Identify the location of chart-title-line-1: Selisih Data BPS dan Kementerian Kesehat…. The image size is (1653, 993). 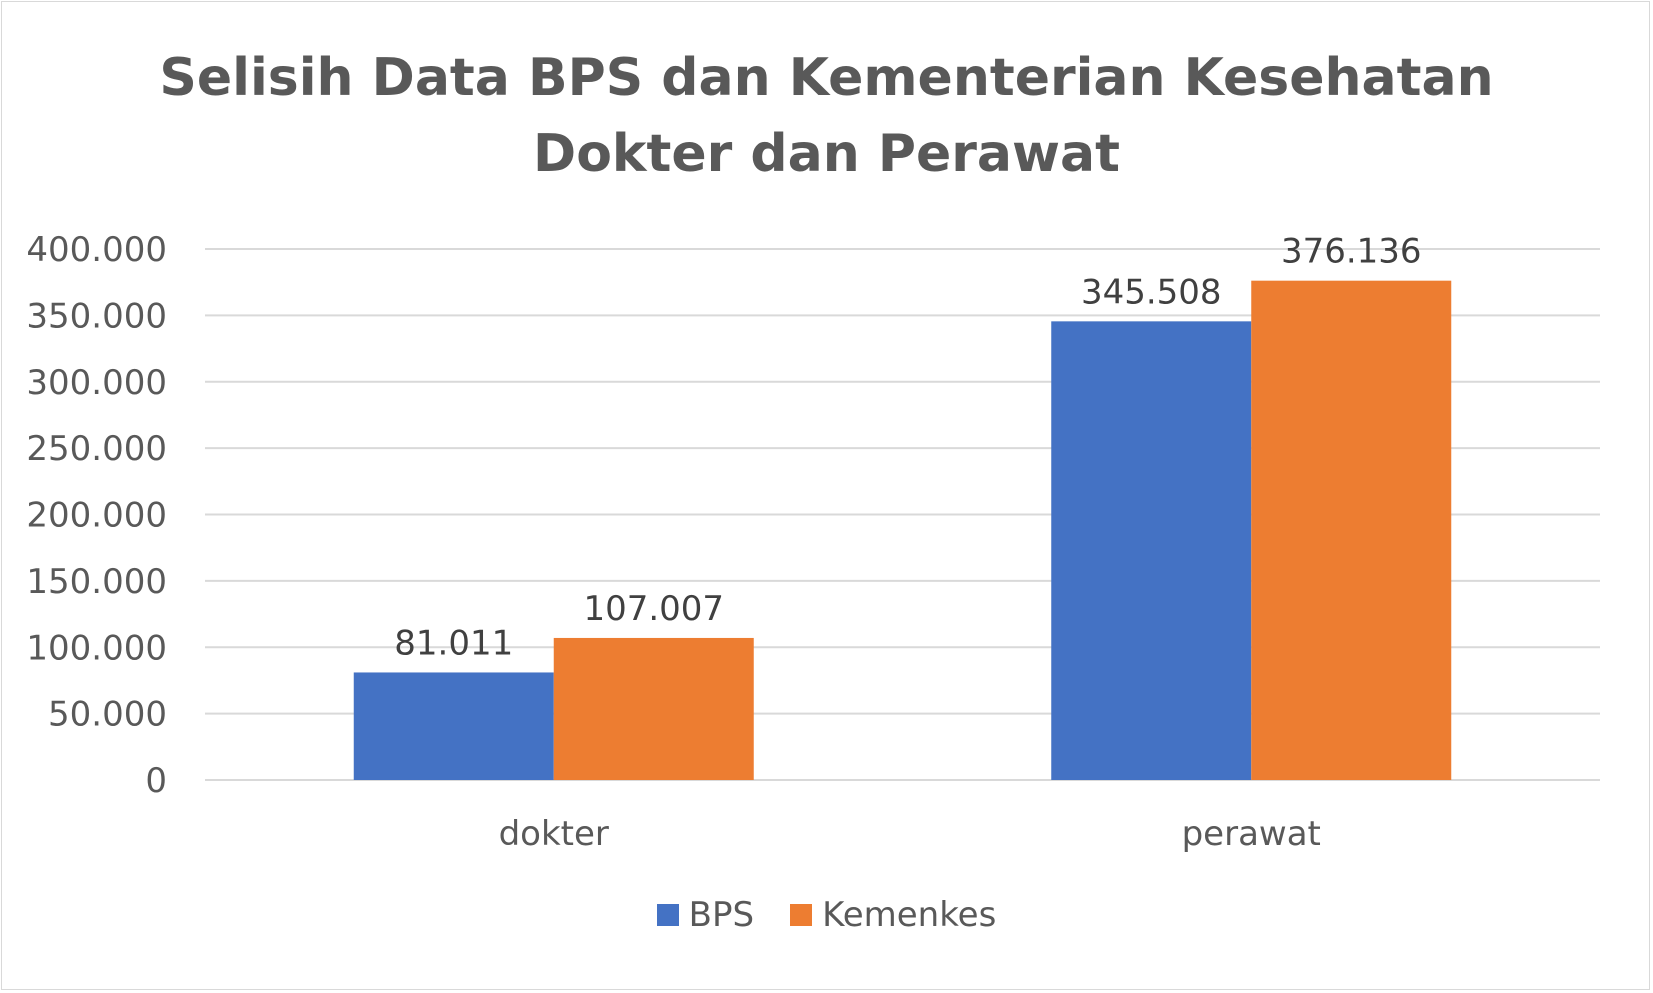
(826, 78).